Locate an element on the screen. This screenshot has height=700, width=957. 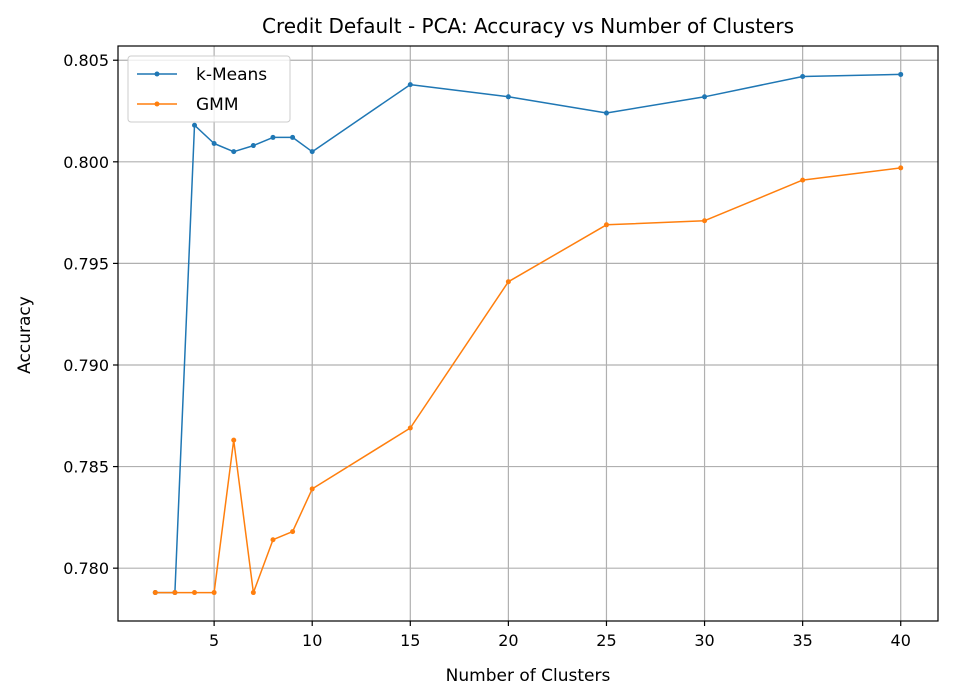
legend-box is located at coordinates (209, 89).